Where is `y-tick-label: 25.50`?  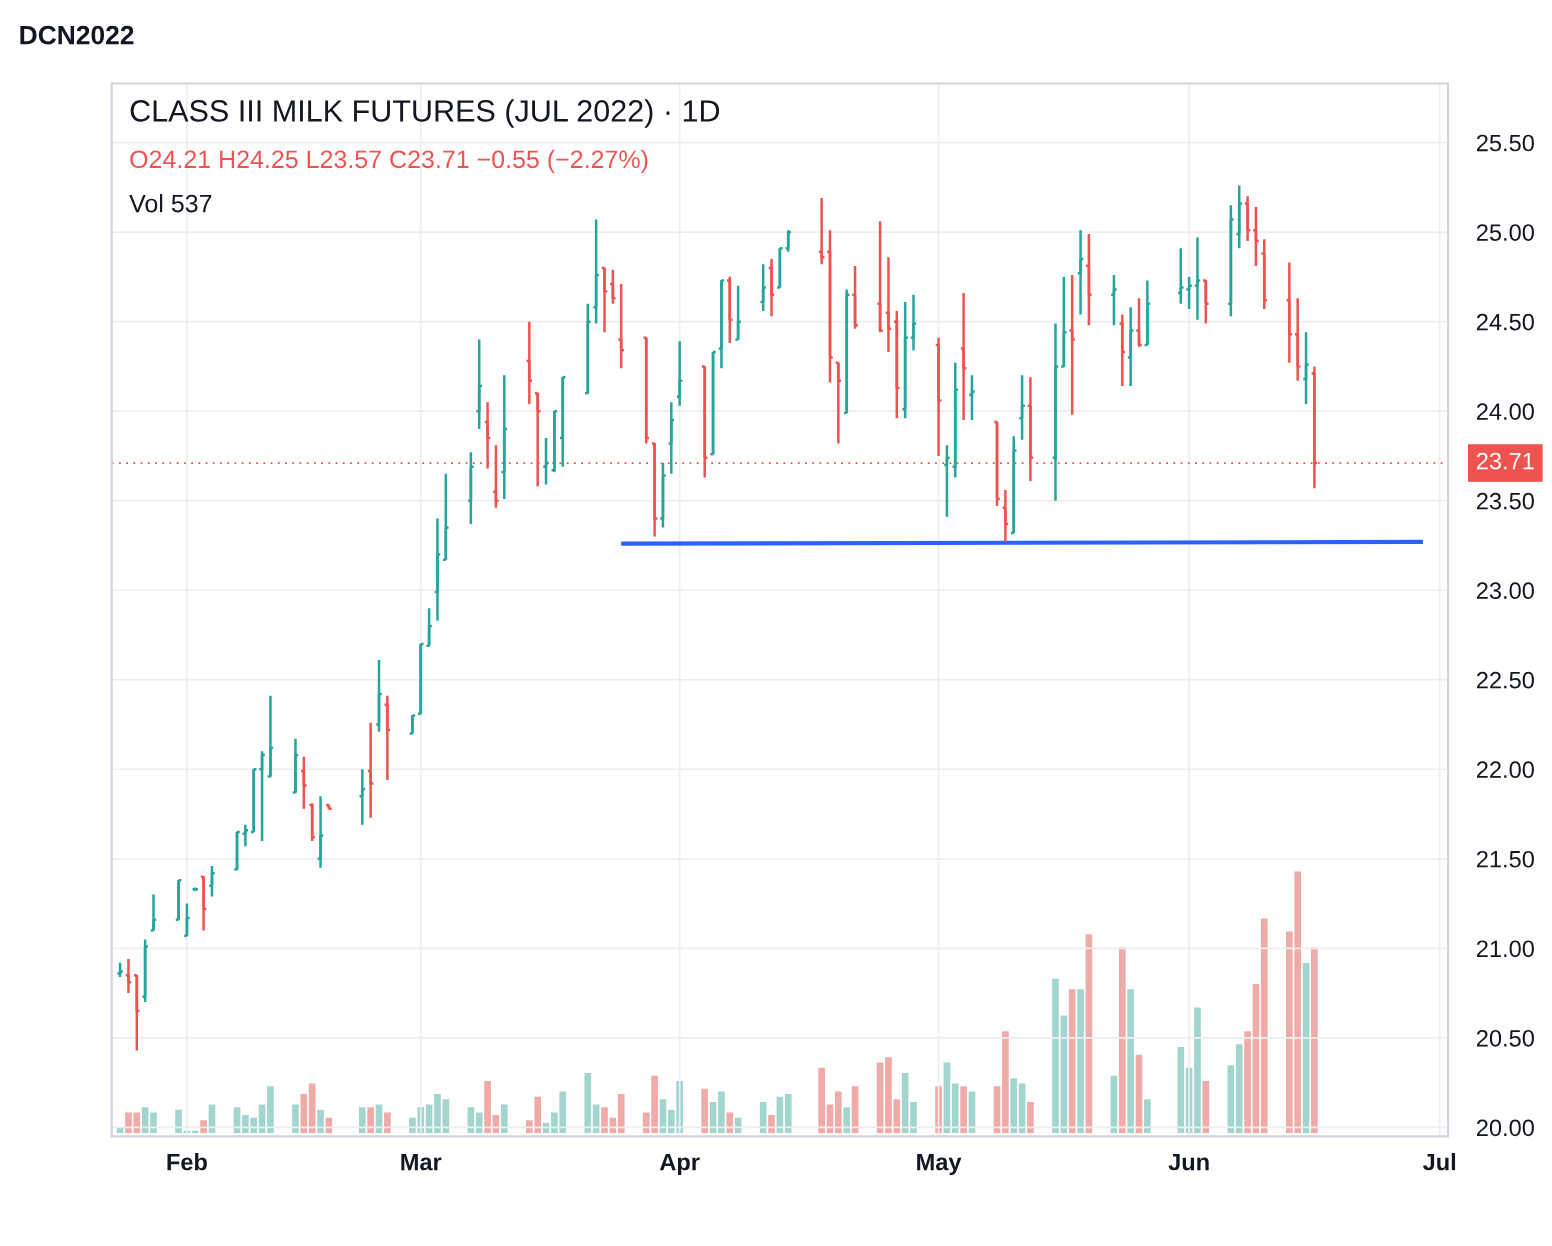 y-tick-label: 25.50 is located at coordinates (1505, 143).